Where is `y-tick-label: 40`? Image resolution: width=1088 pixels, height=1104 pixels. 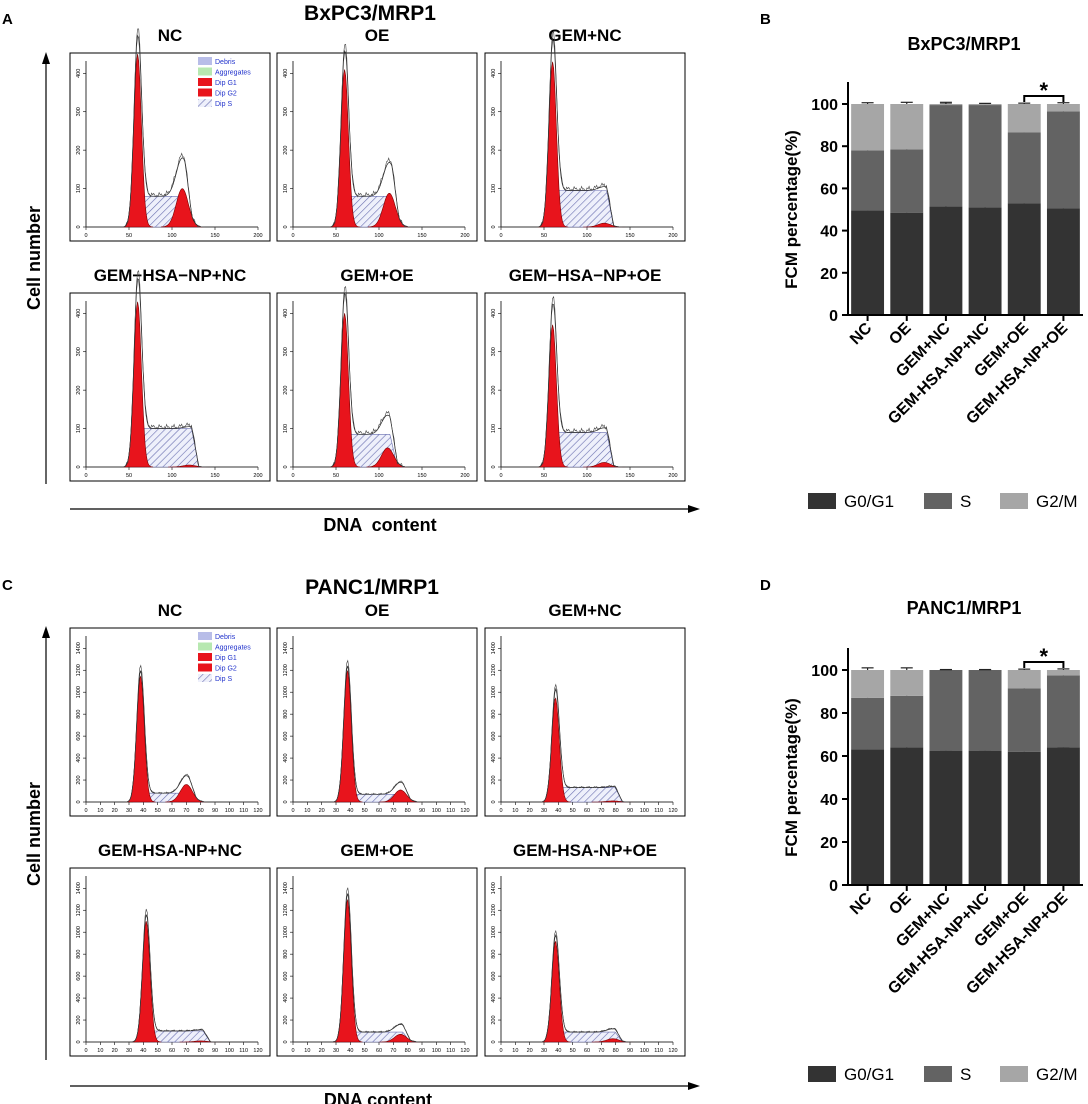
y-tick-label: 40 is located at coordinates (829, 232).